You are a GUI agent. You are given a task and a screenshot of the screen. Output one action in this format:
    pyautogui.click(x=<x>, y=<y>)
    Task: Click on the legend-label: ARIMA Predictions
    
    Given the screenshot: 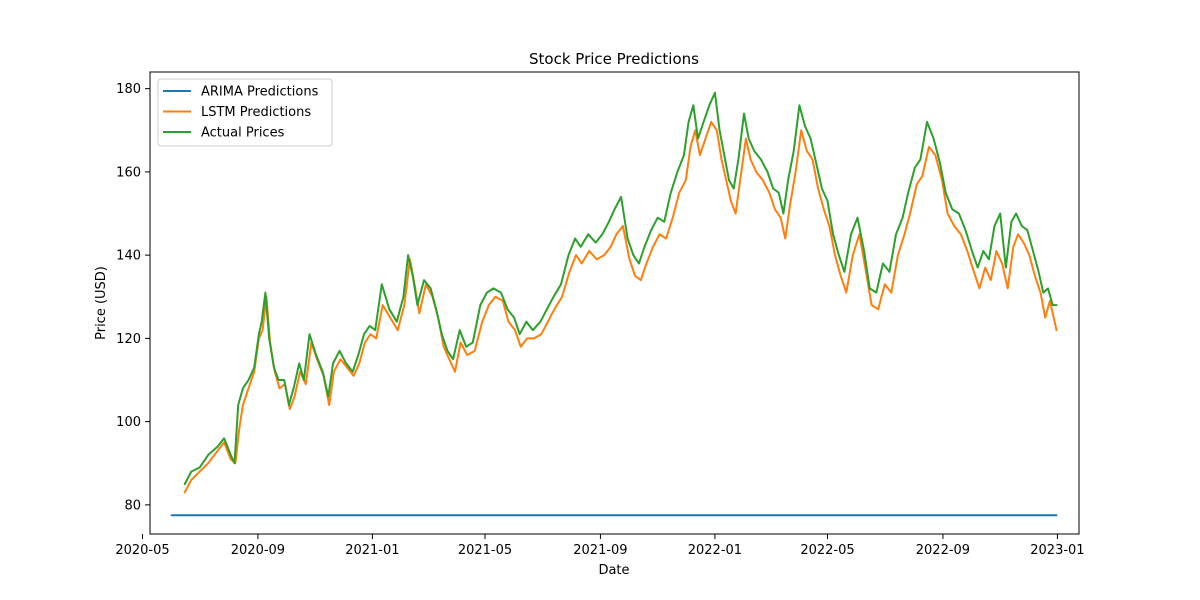 What is the action you would take?
    pyautogui.click(x=260, y=92)
    